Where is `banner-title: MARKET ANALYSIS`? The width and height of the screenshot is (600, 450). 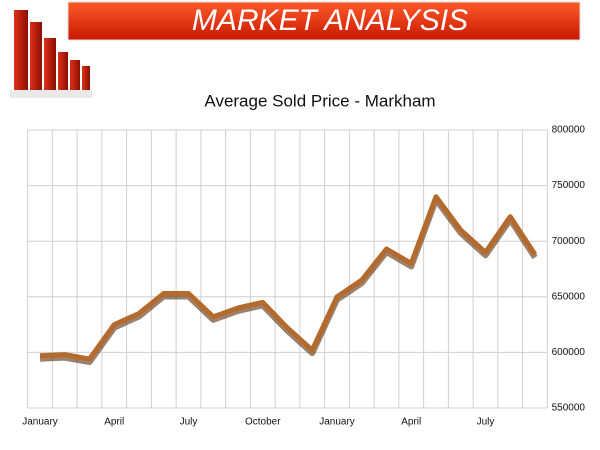
banner-title: MARKET ANALYSIS is located at coordinates (330, 20).